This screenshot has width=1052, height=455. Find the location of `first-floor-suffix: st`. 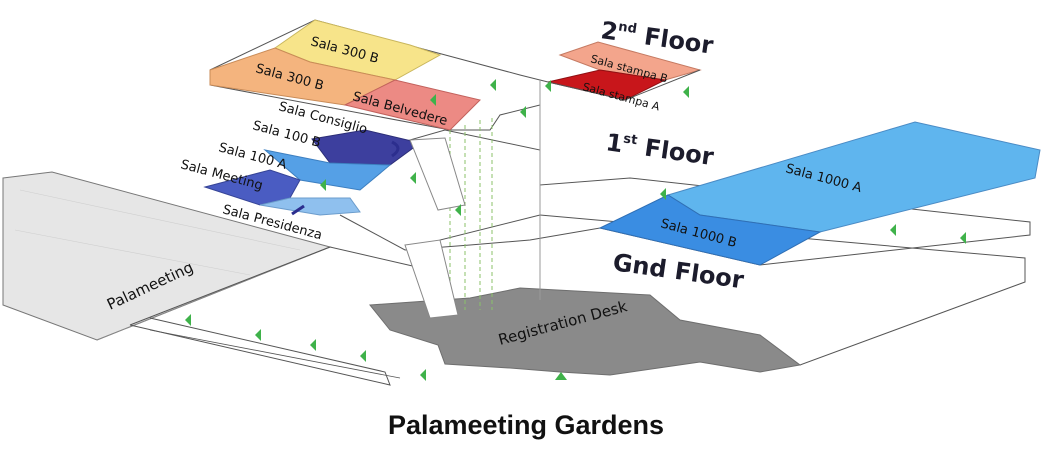

first-floor-suffix: st is located at coordinates (630, 140).